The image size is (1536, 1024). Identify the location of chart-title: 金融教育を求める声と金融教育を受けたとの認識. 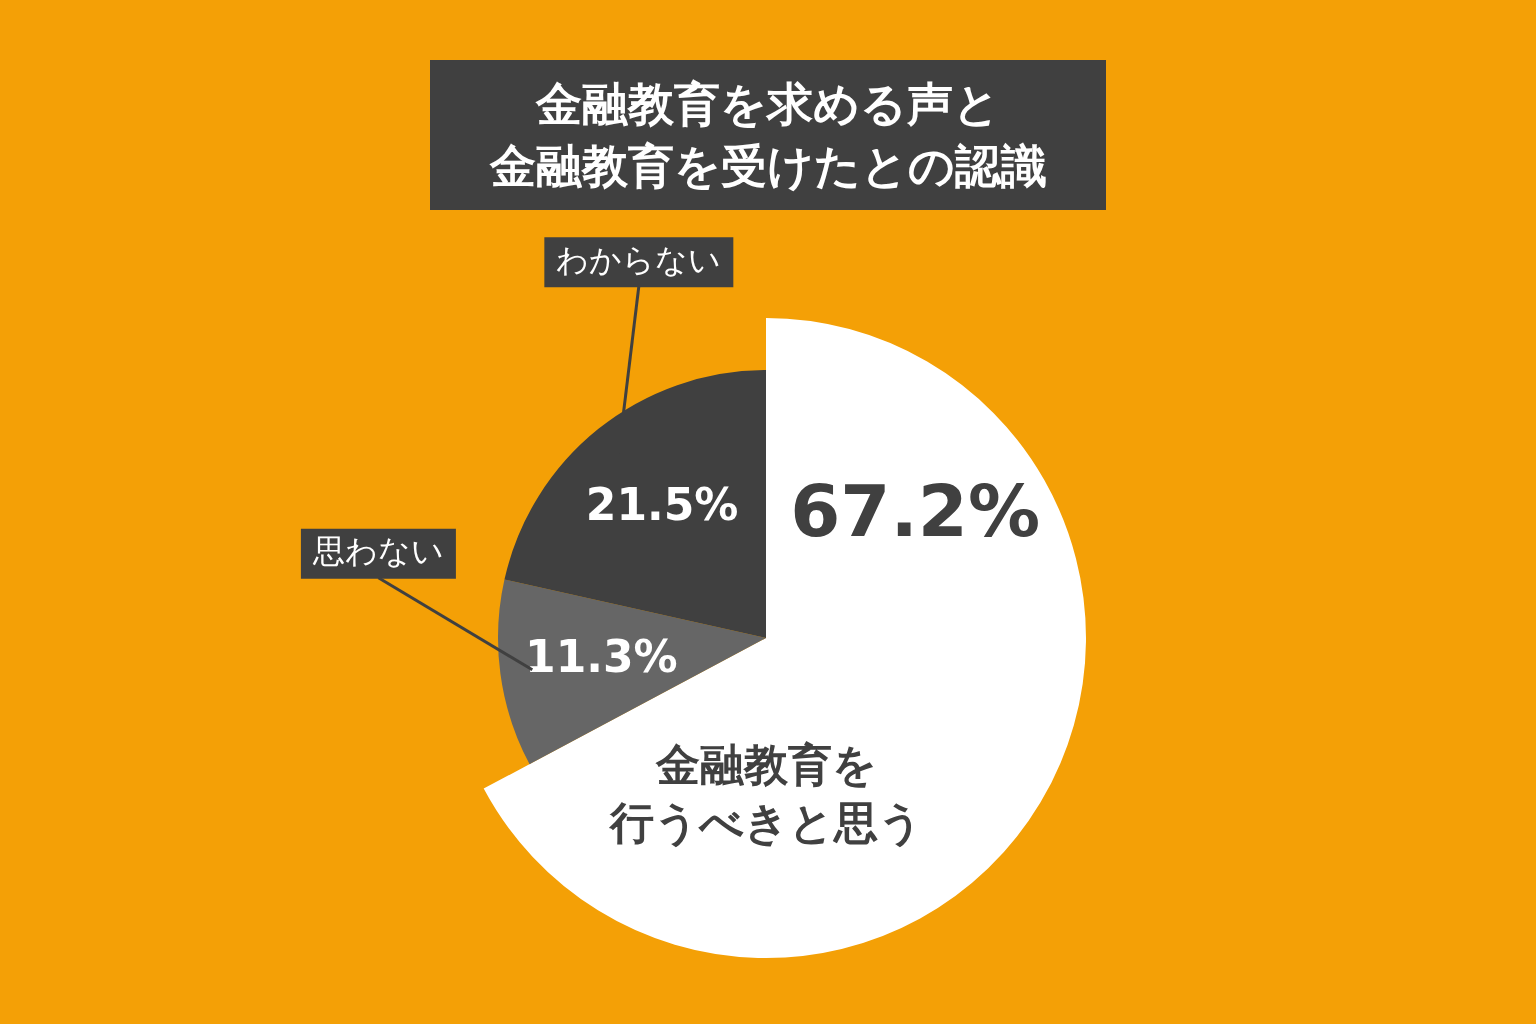
(768, 135).